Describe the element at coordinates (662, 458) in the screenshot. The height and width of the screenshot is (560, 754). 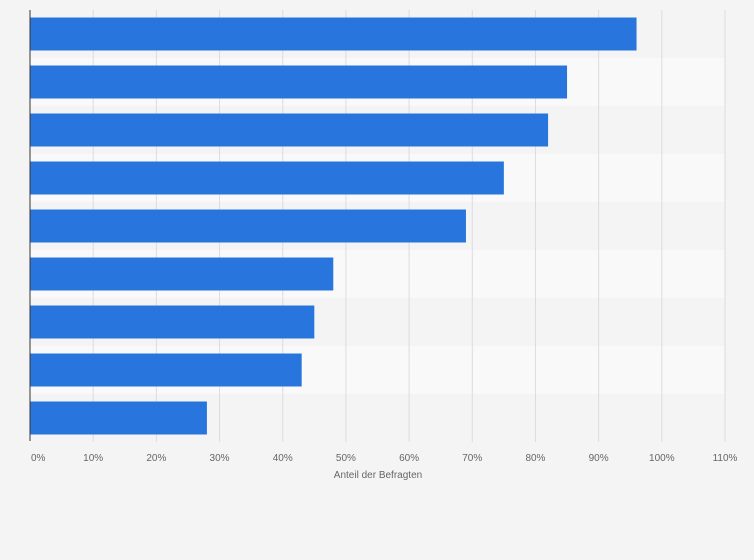
I see `x-tick-label: 100%` at that location.